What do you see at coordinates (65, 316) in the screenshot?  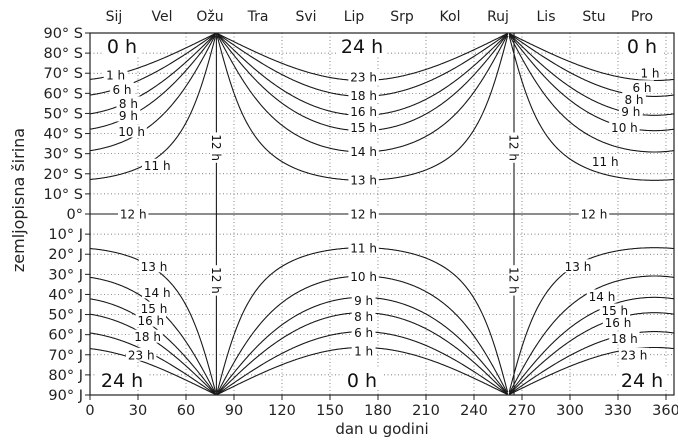 I see `y-tick-label: 50° J` at bounding box center [65, 316].